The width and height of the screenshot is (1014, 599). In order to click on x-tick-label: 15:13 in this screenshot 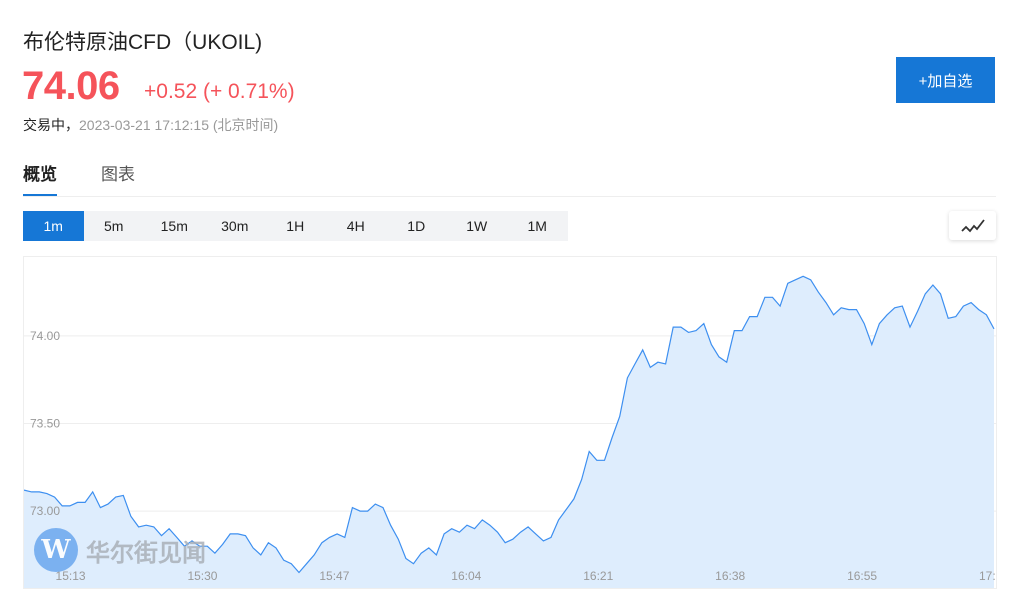, I will do `click(71, 576)`.